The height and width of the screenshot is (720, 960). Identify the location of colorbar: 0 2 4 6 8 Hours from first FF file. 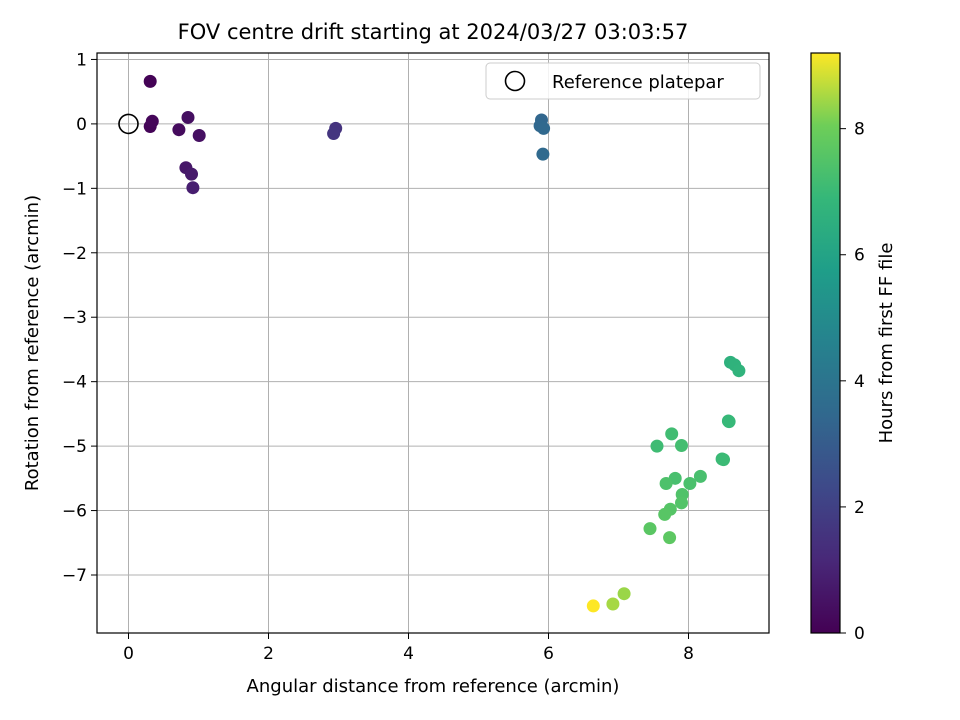
(853, 348).